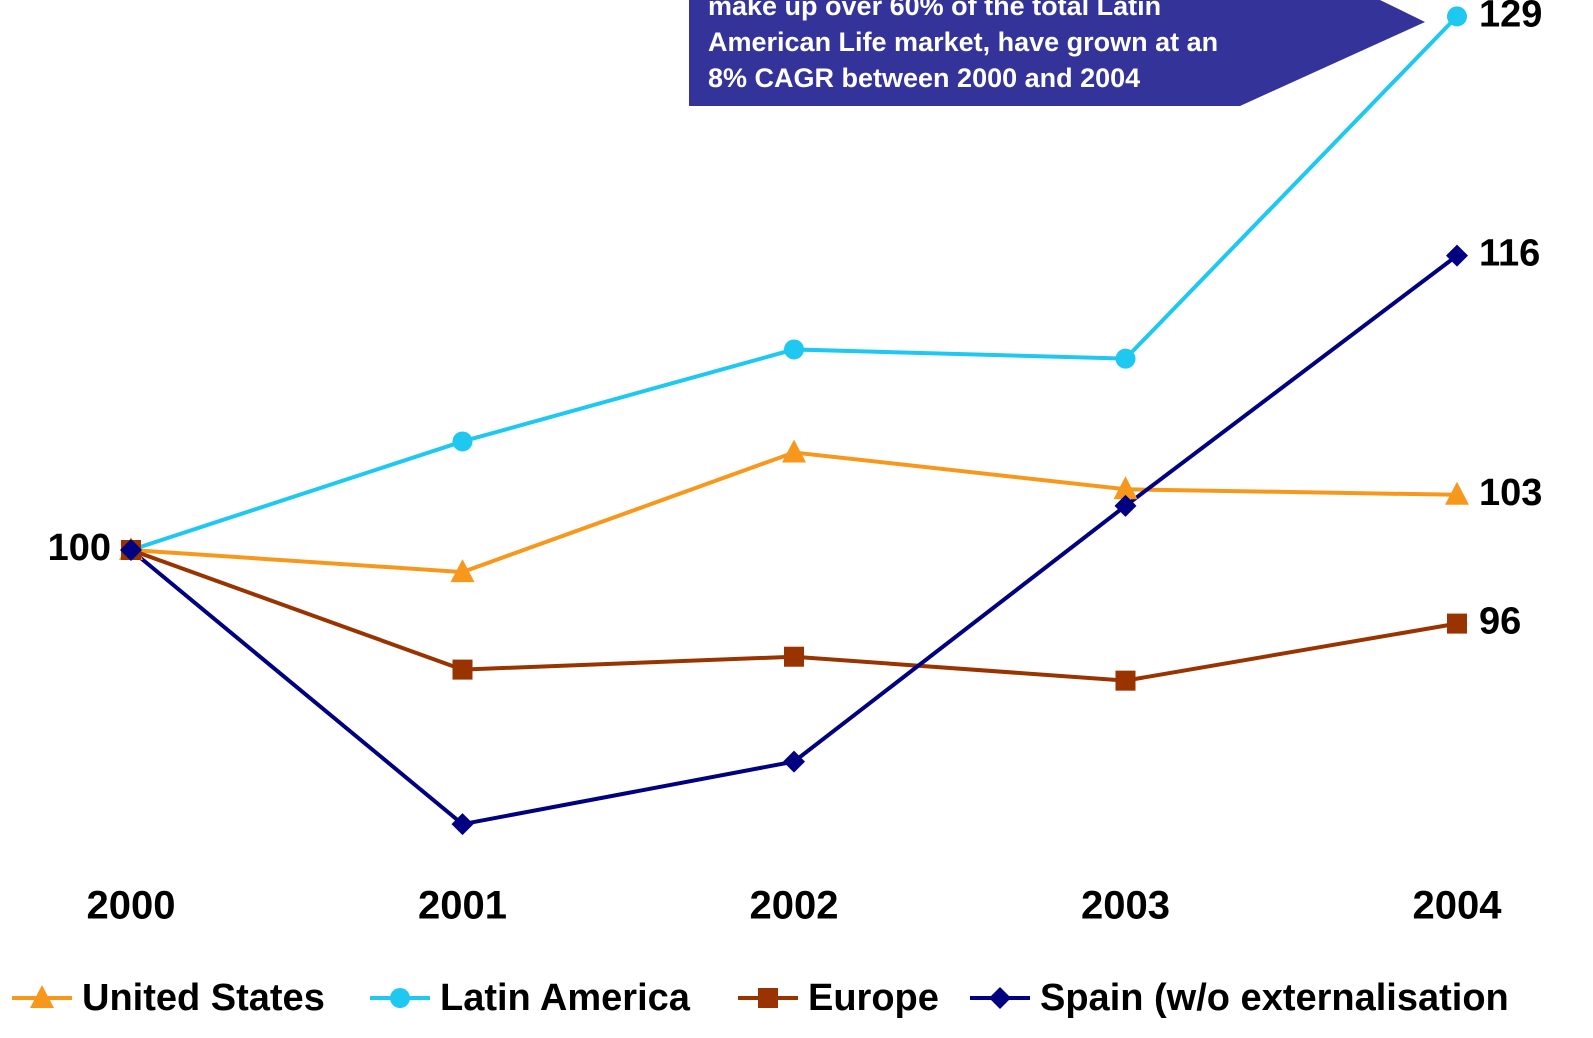 Image resolution: width=1593 pixels, height=1038 pixels. I want to click on data-label: 96, so click(1500, 622).